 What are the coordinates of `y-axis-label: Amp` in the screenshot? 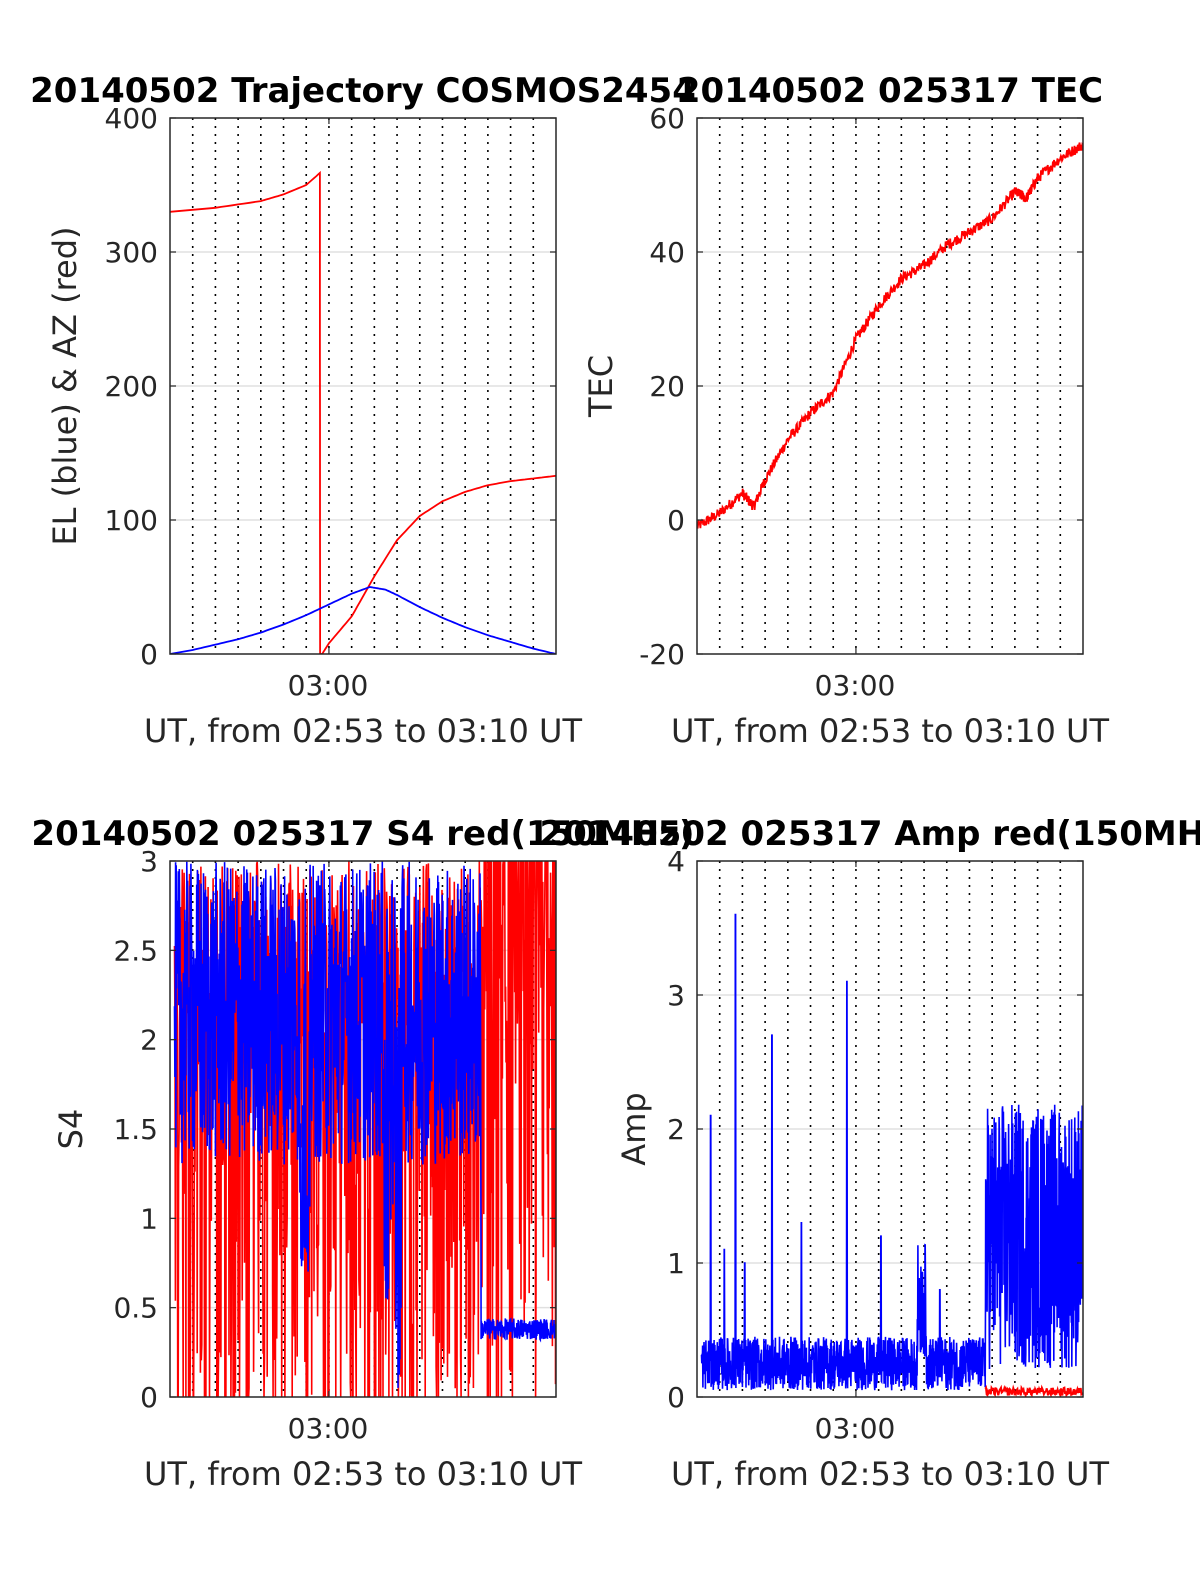 It's located at (634, 1128).